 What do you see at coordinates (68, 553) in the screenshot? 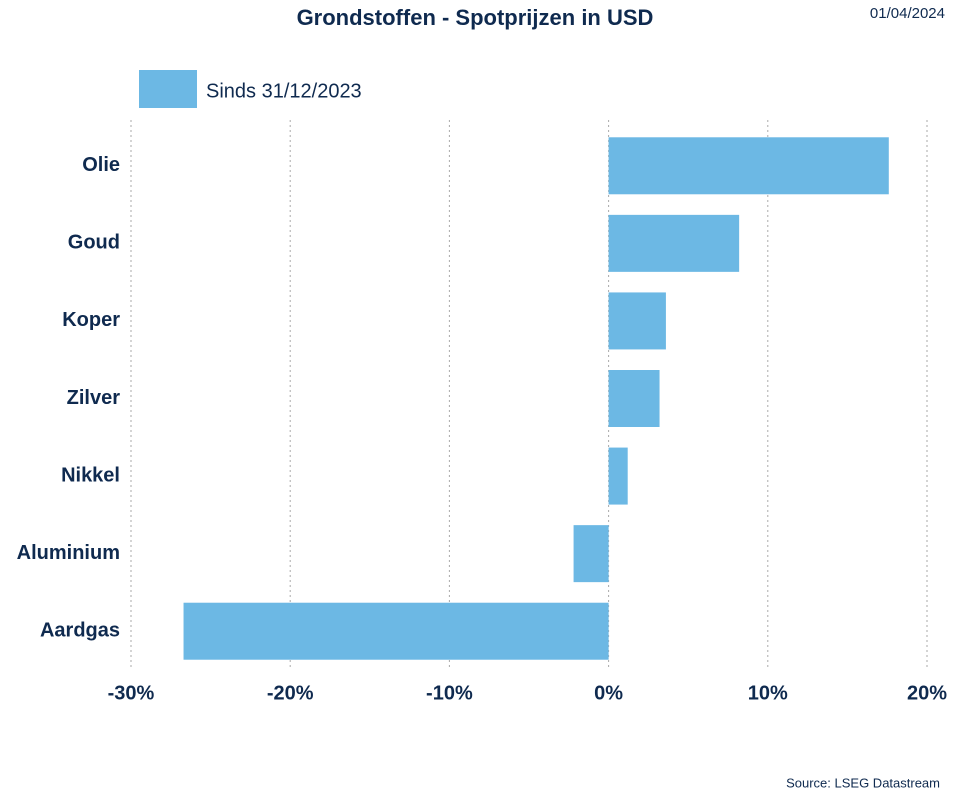
I see `y-tick-label: Aluminium` at bounding box center [68, 553].